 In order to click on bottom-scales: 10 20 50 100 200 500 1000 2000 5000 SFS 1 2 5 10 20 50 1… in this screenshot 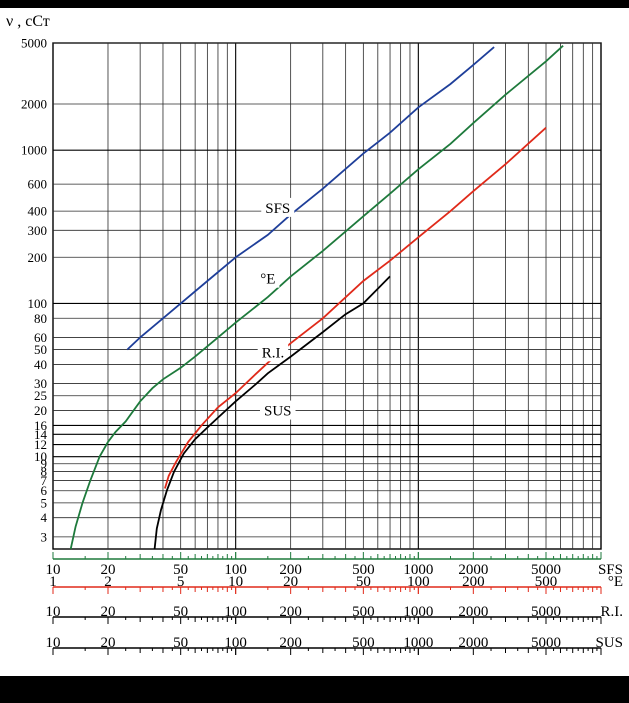, I will do `click(335, 603)`.